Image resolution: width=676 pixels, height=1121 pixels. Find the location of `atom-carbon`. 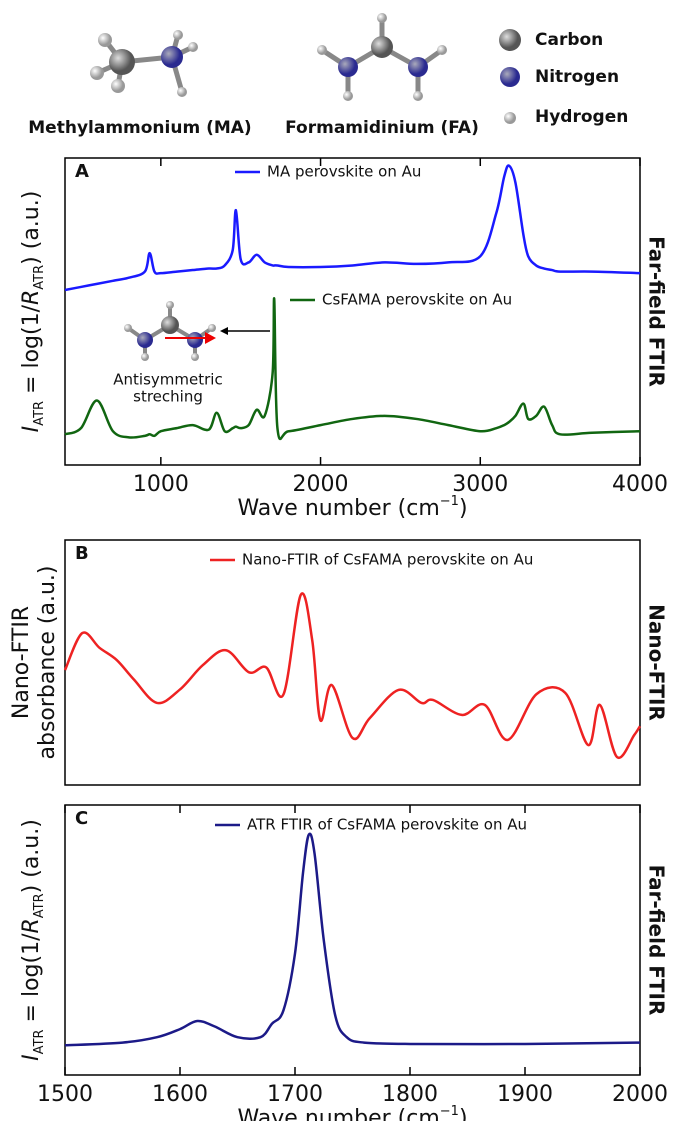

atom-carbon is located at coordinates (510, 40).